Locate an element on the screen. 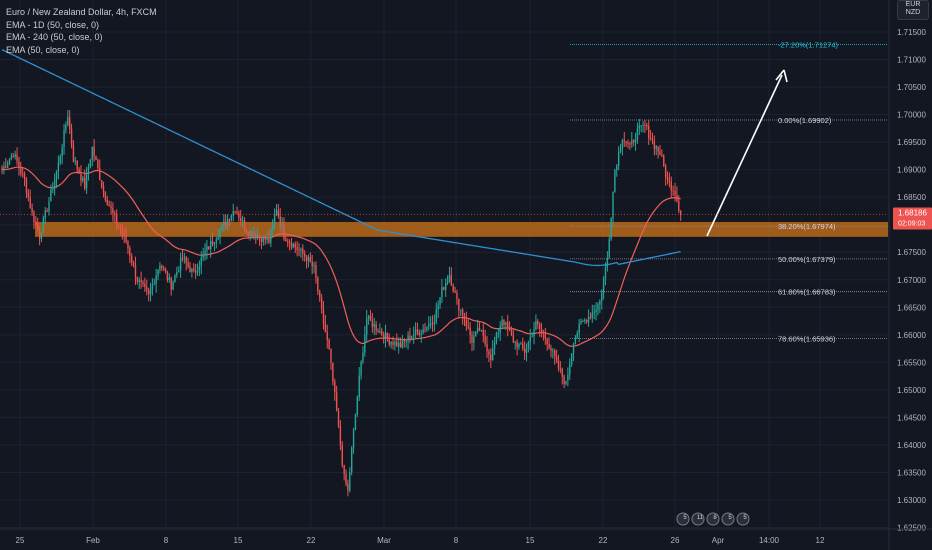  symbol-title: Euro / New Zealand Dollar, 4h, FXCM is located at coordinates (81, 12).